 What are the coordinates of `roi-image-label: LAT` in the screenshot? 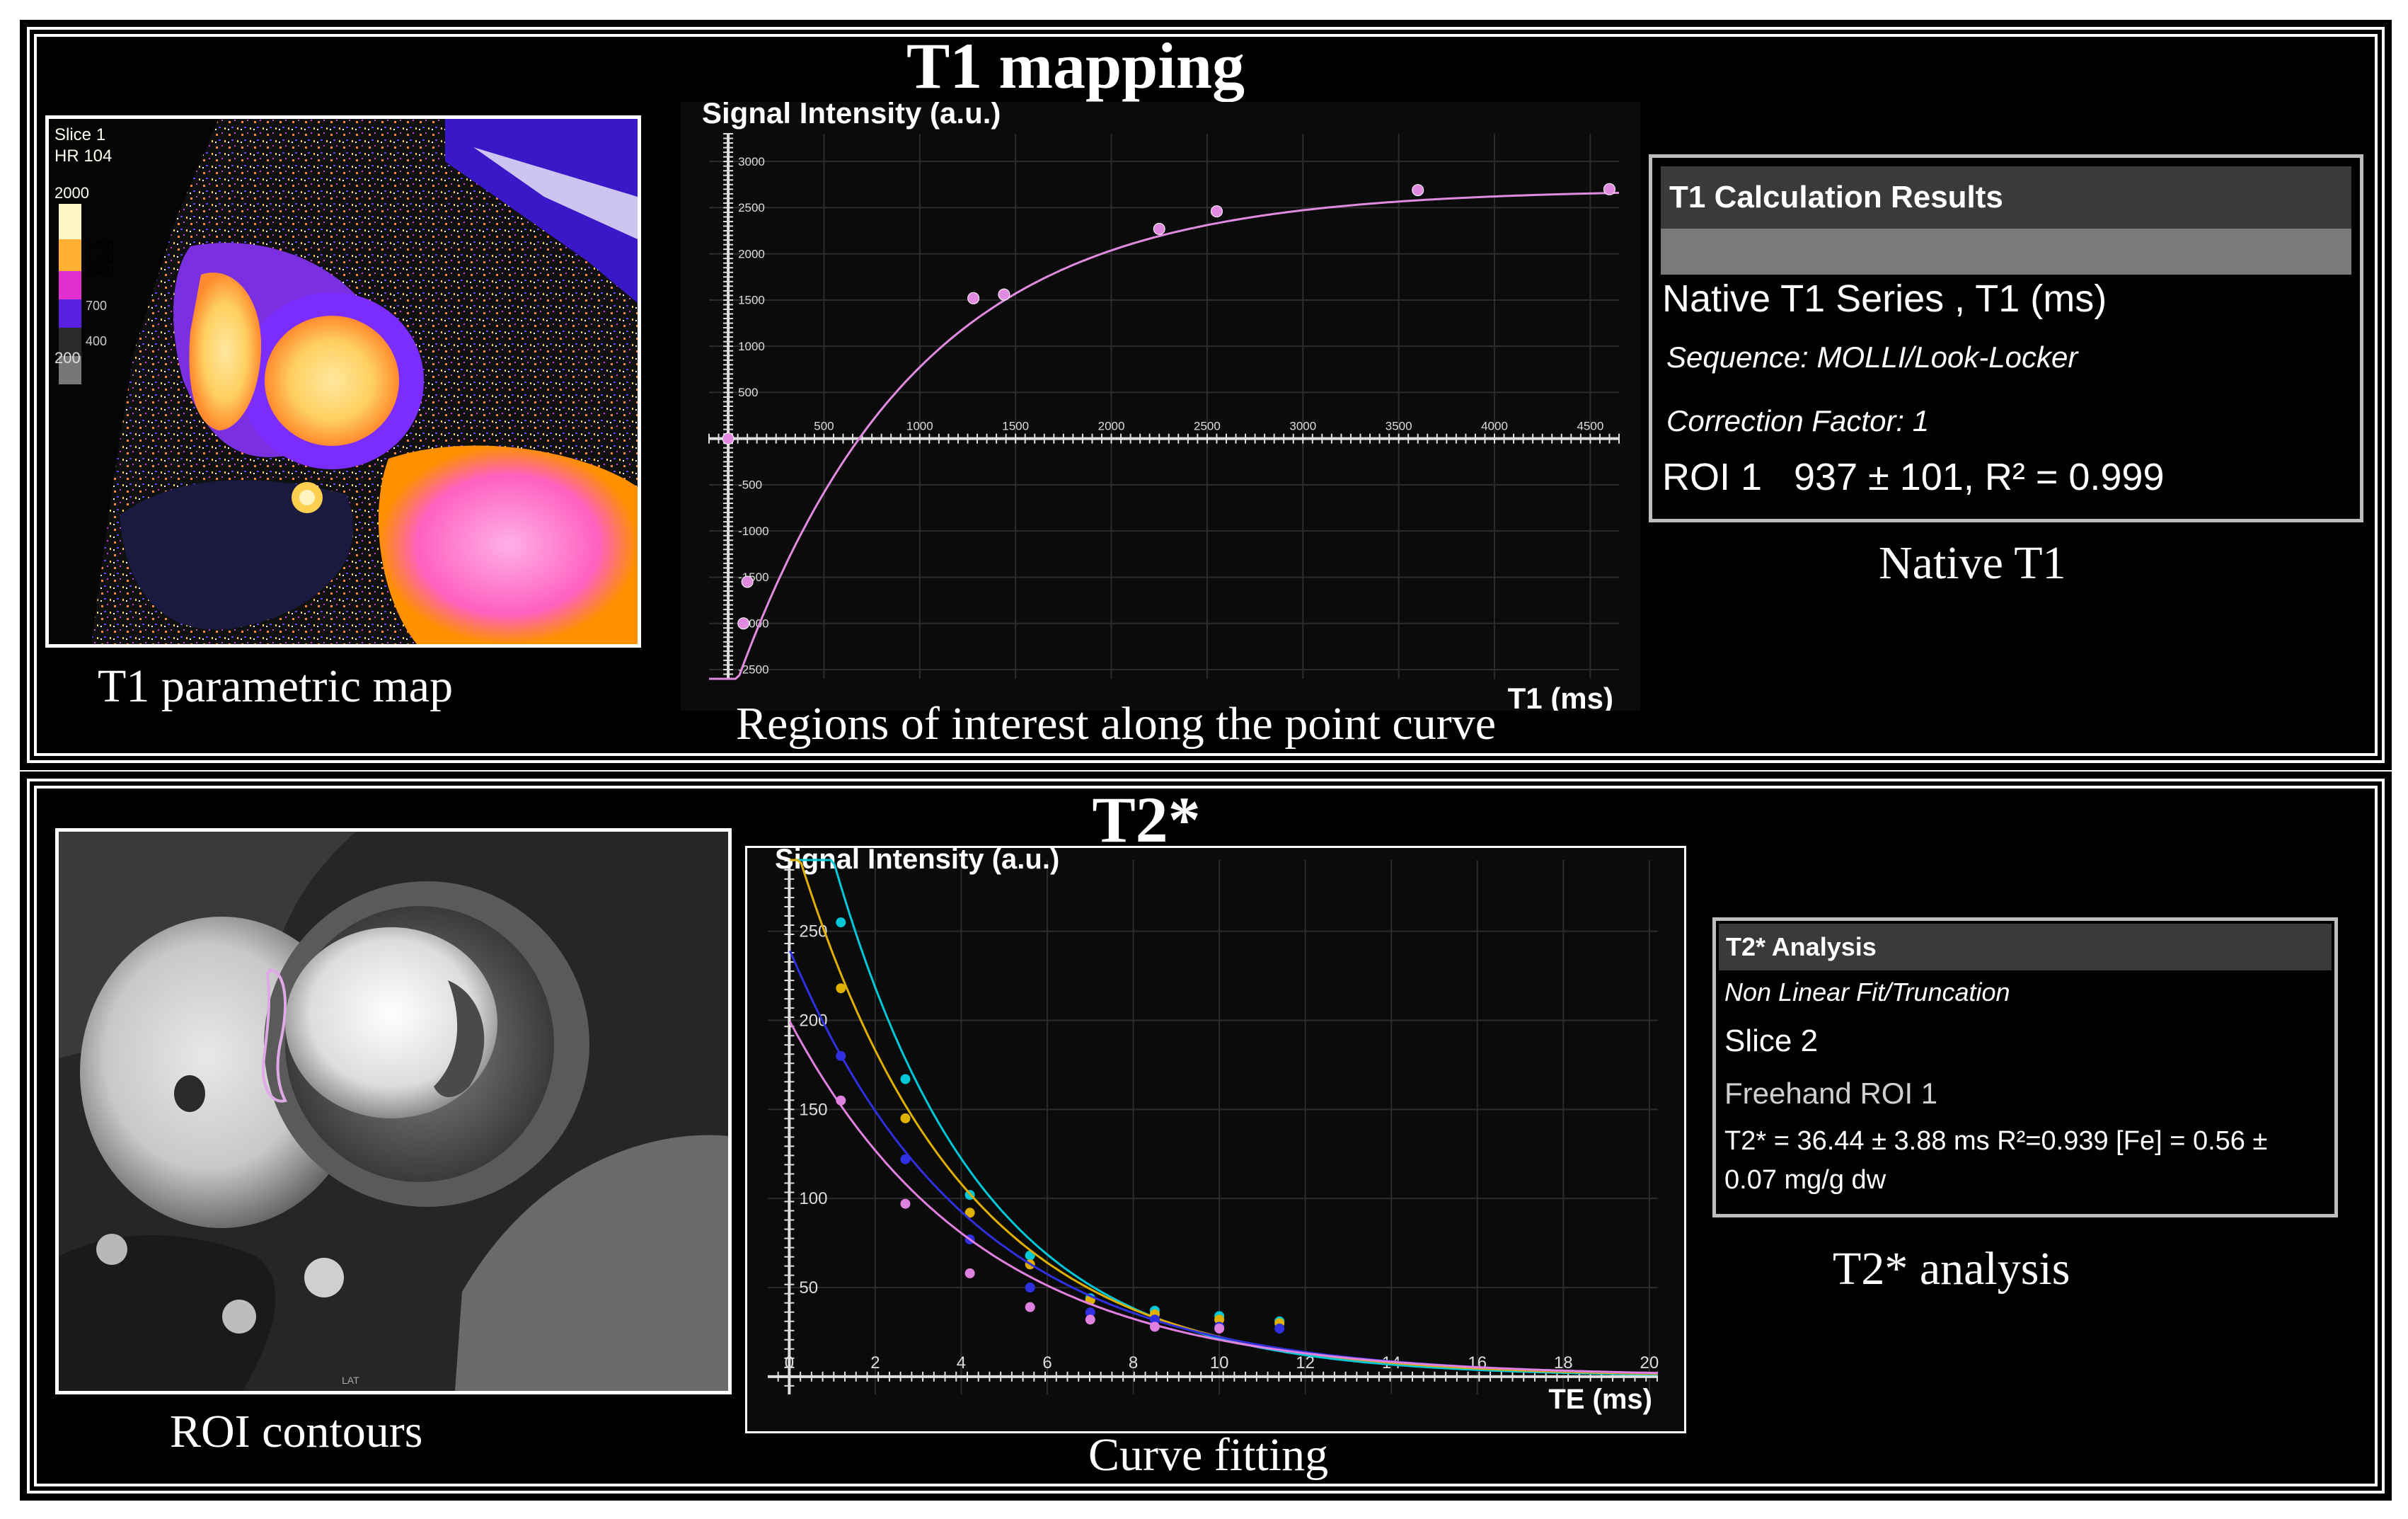 It's located at (350, 1381).